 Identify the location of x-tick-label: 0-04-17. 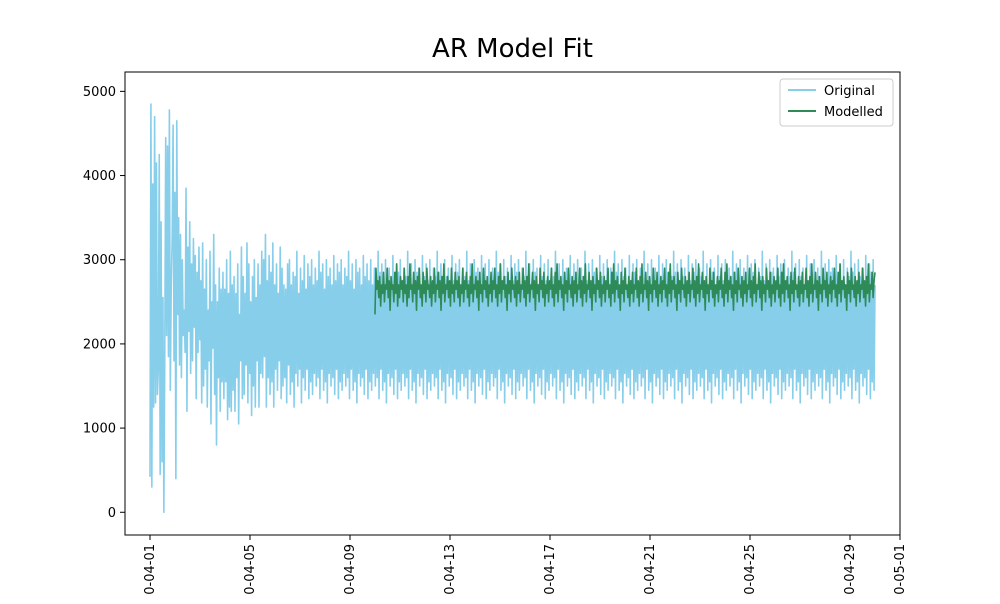
(550, 569).